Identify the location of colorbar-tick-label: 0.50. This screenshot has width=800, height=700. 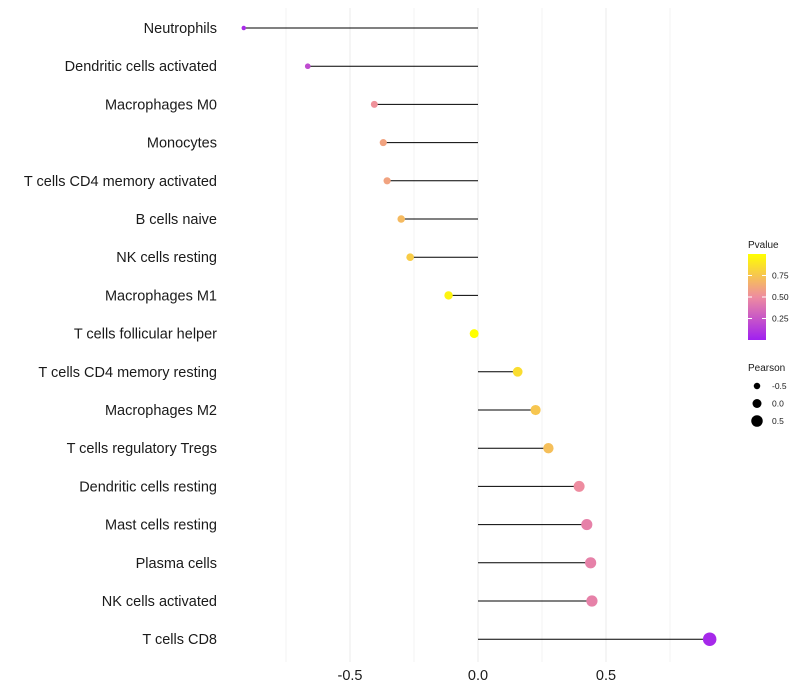
(780, 297).